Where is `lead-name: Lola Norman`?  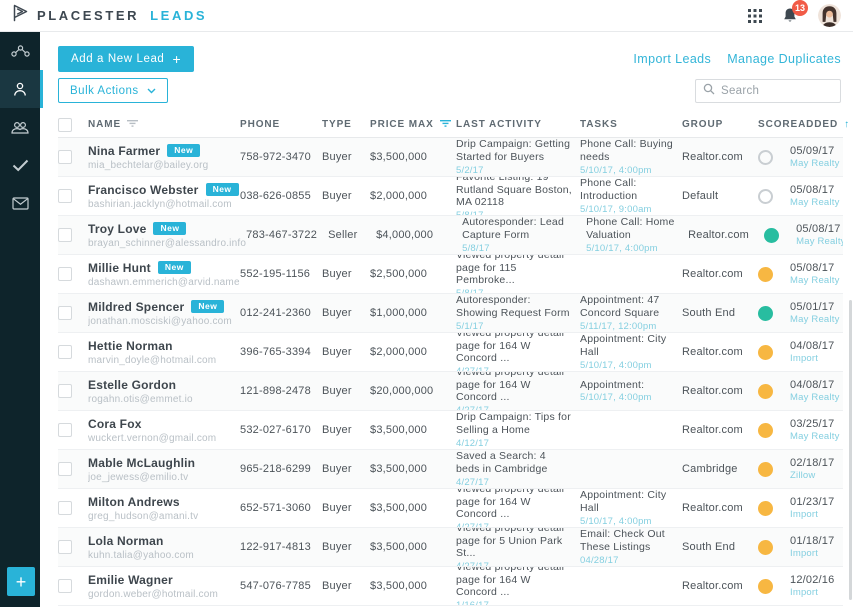
lead-name: Lola Norman is located at coordinates (126, 540).